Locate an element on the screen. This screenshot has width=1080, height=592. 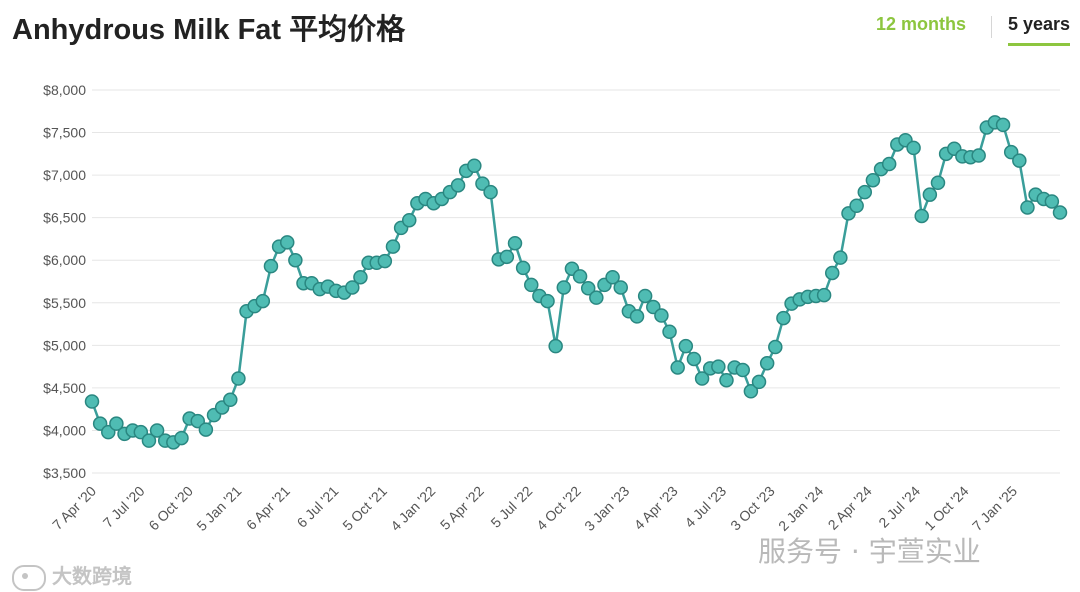
y-tick-label: $4,500 is located at coordinates (64, 388).